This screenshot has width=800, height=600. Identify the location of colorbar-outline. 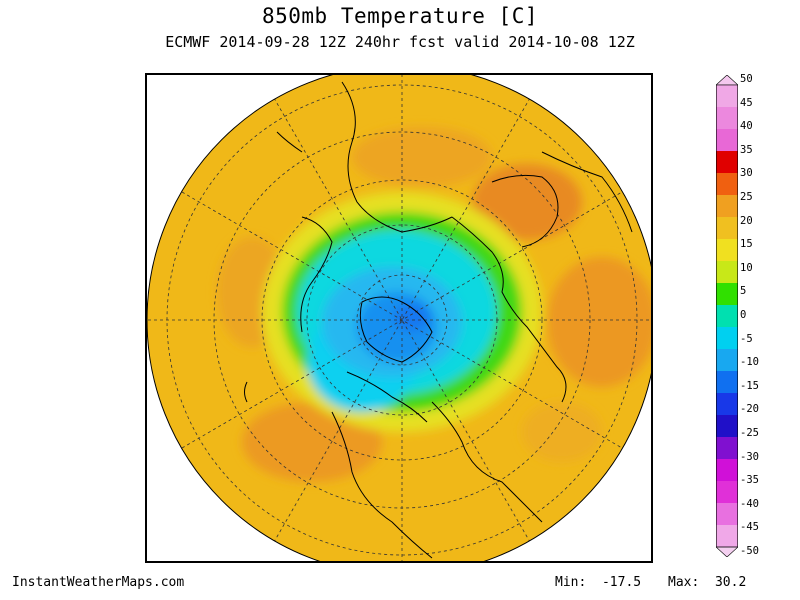
(727, 316).